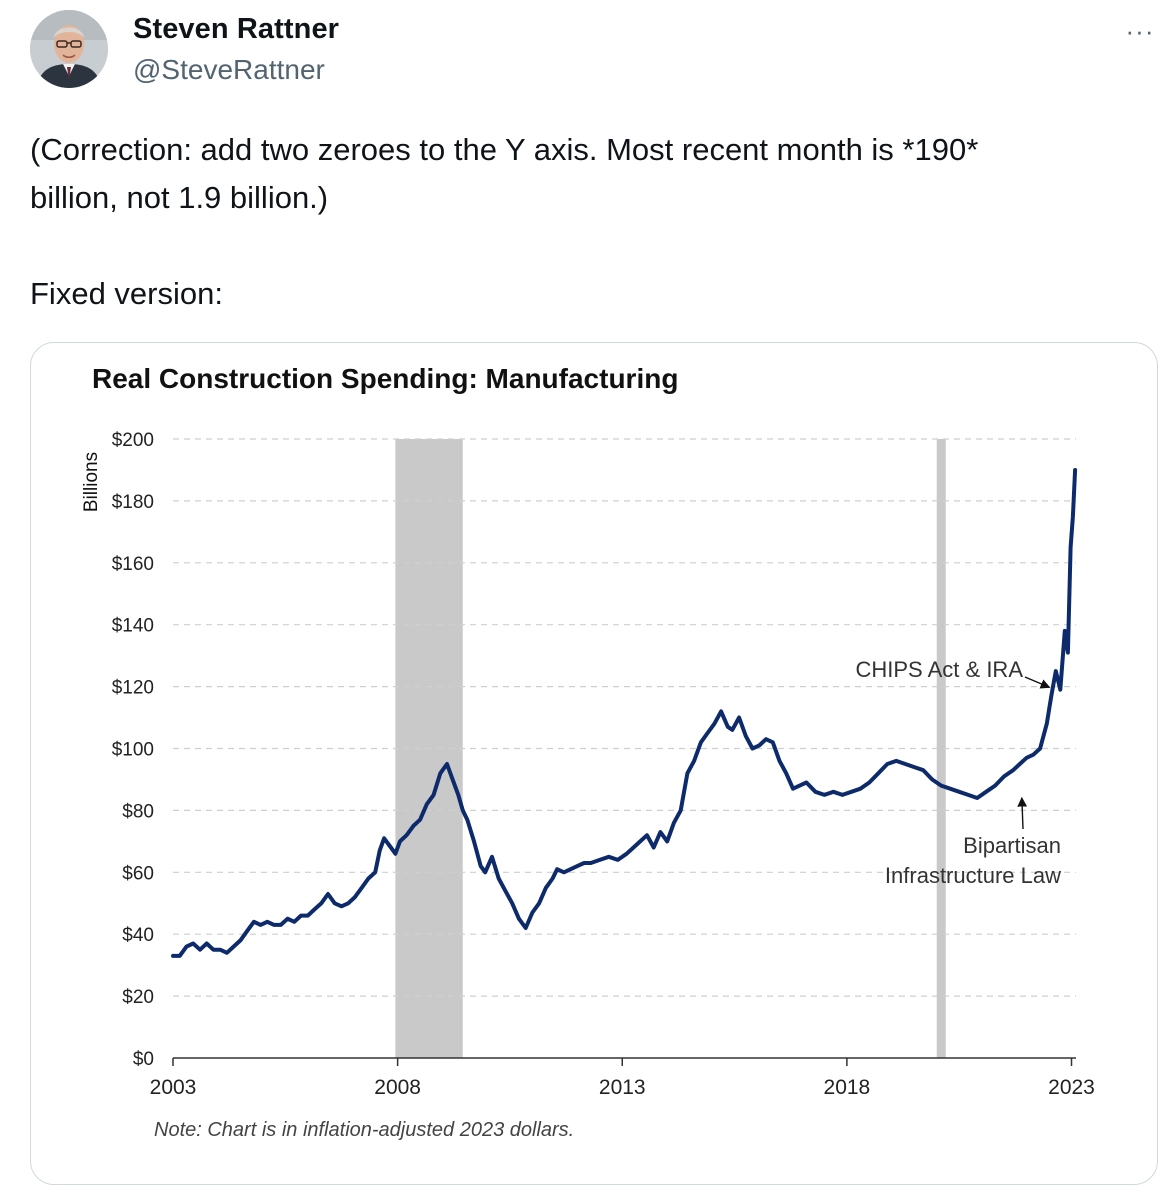 The image size is (1170, 1200). What do you see at coordinates (622, 1087) in the screenshot?
I see `x-tick-label: 2013` at bounding box center [622, 1087].